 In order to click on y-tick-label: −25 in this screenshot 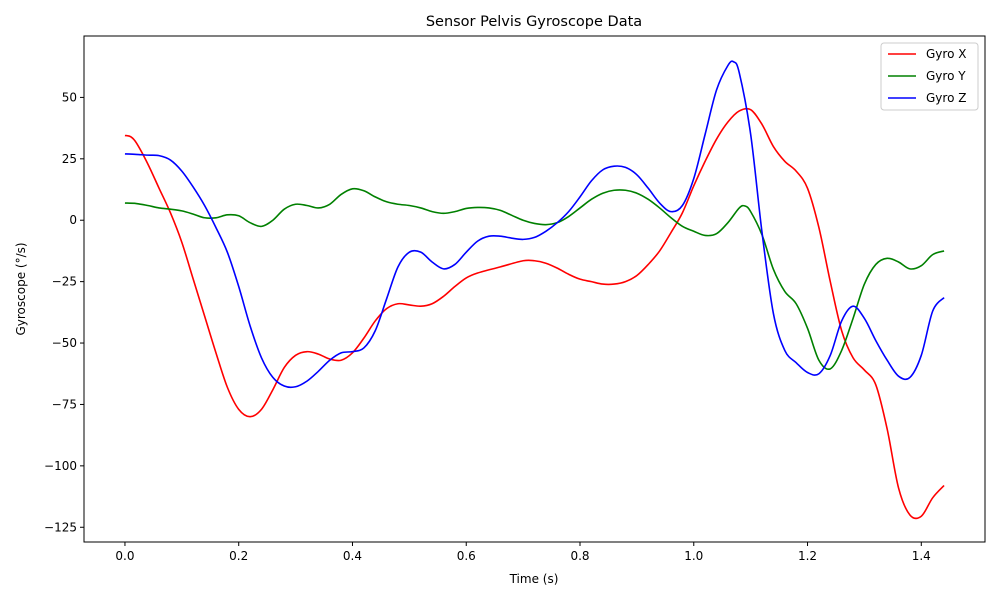, I will do `click(64, 282)`.